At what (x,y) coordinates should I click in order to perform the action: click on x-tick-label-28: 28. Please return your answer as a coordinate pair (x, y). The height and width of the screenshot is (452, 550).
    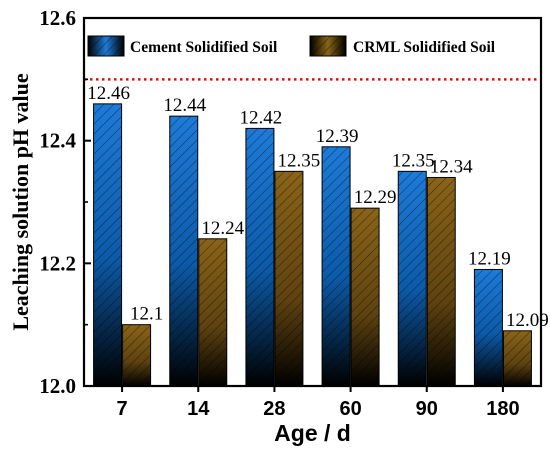
    Looking at the image, I should click on (274, 409).